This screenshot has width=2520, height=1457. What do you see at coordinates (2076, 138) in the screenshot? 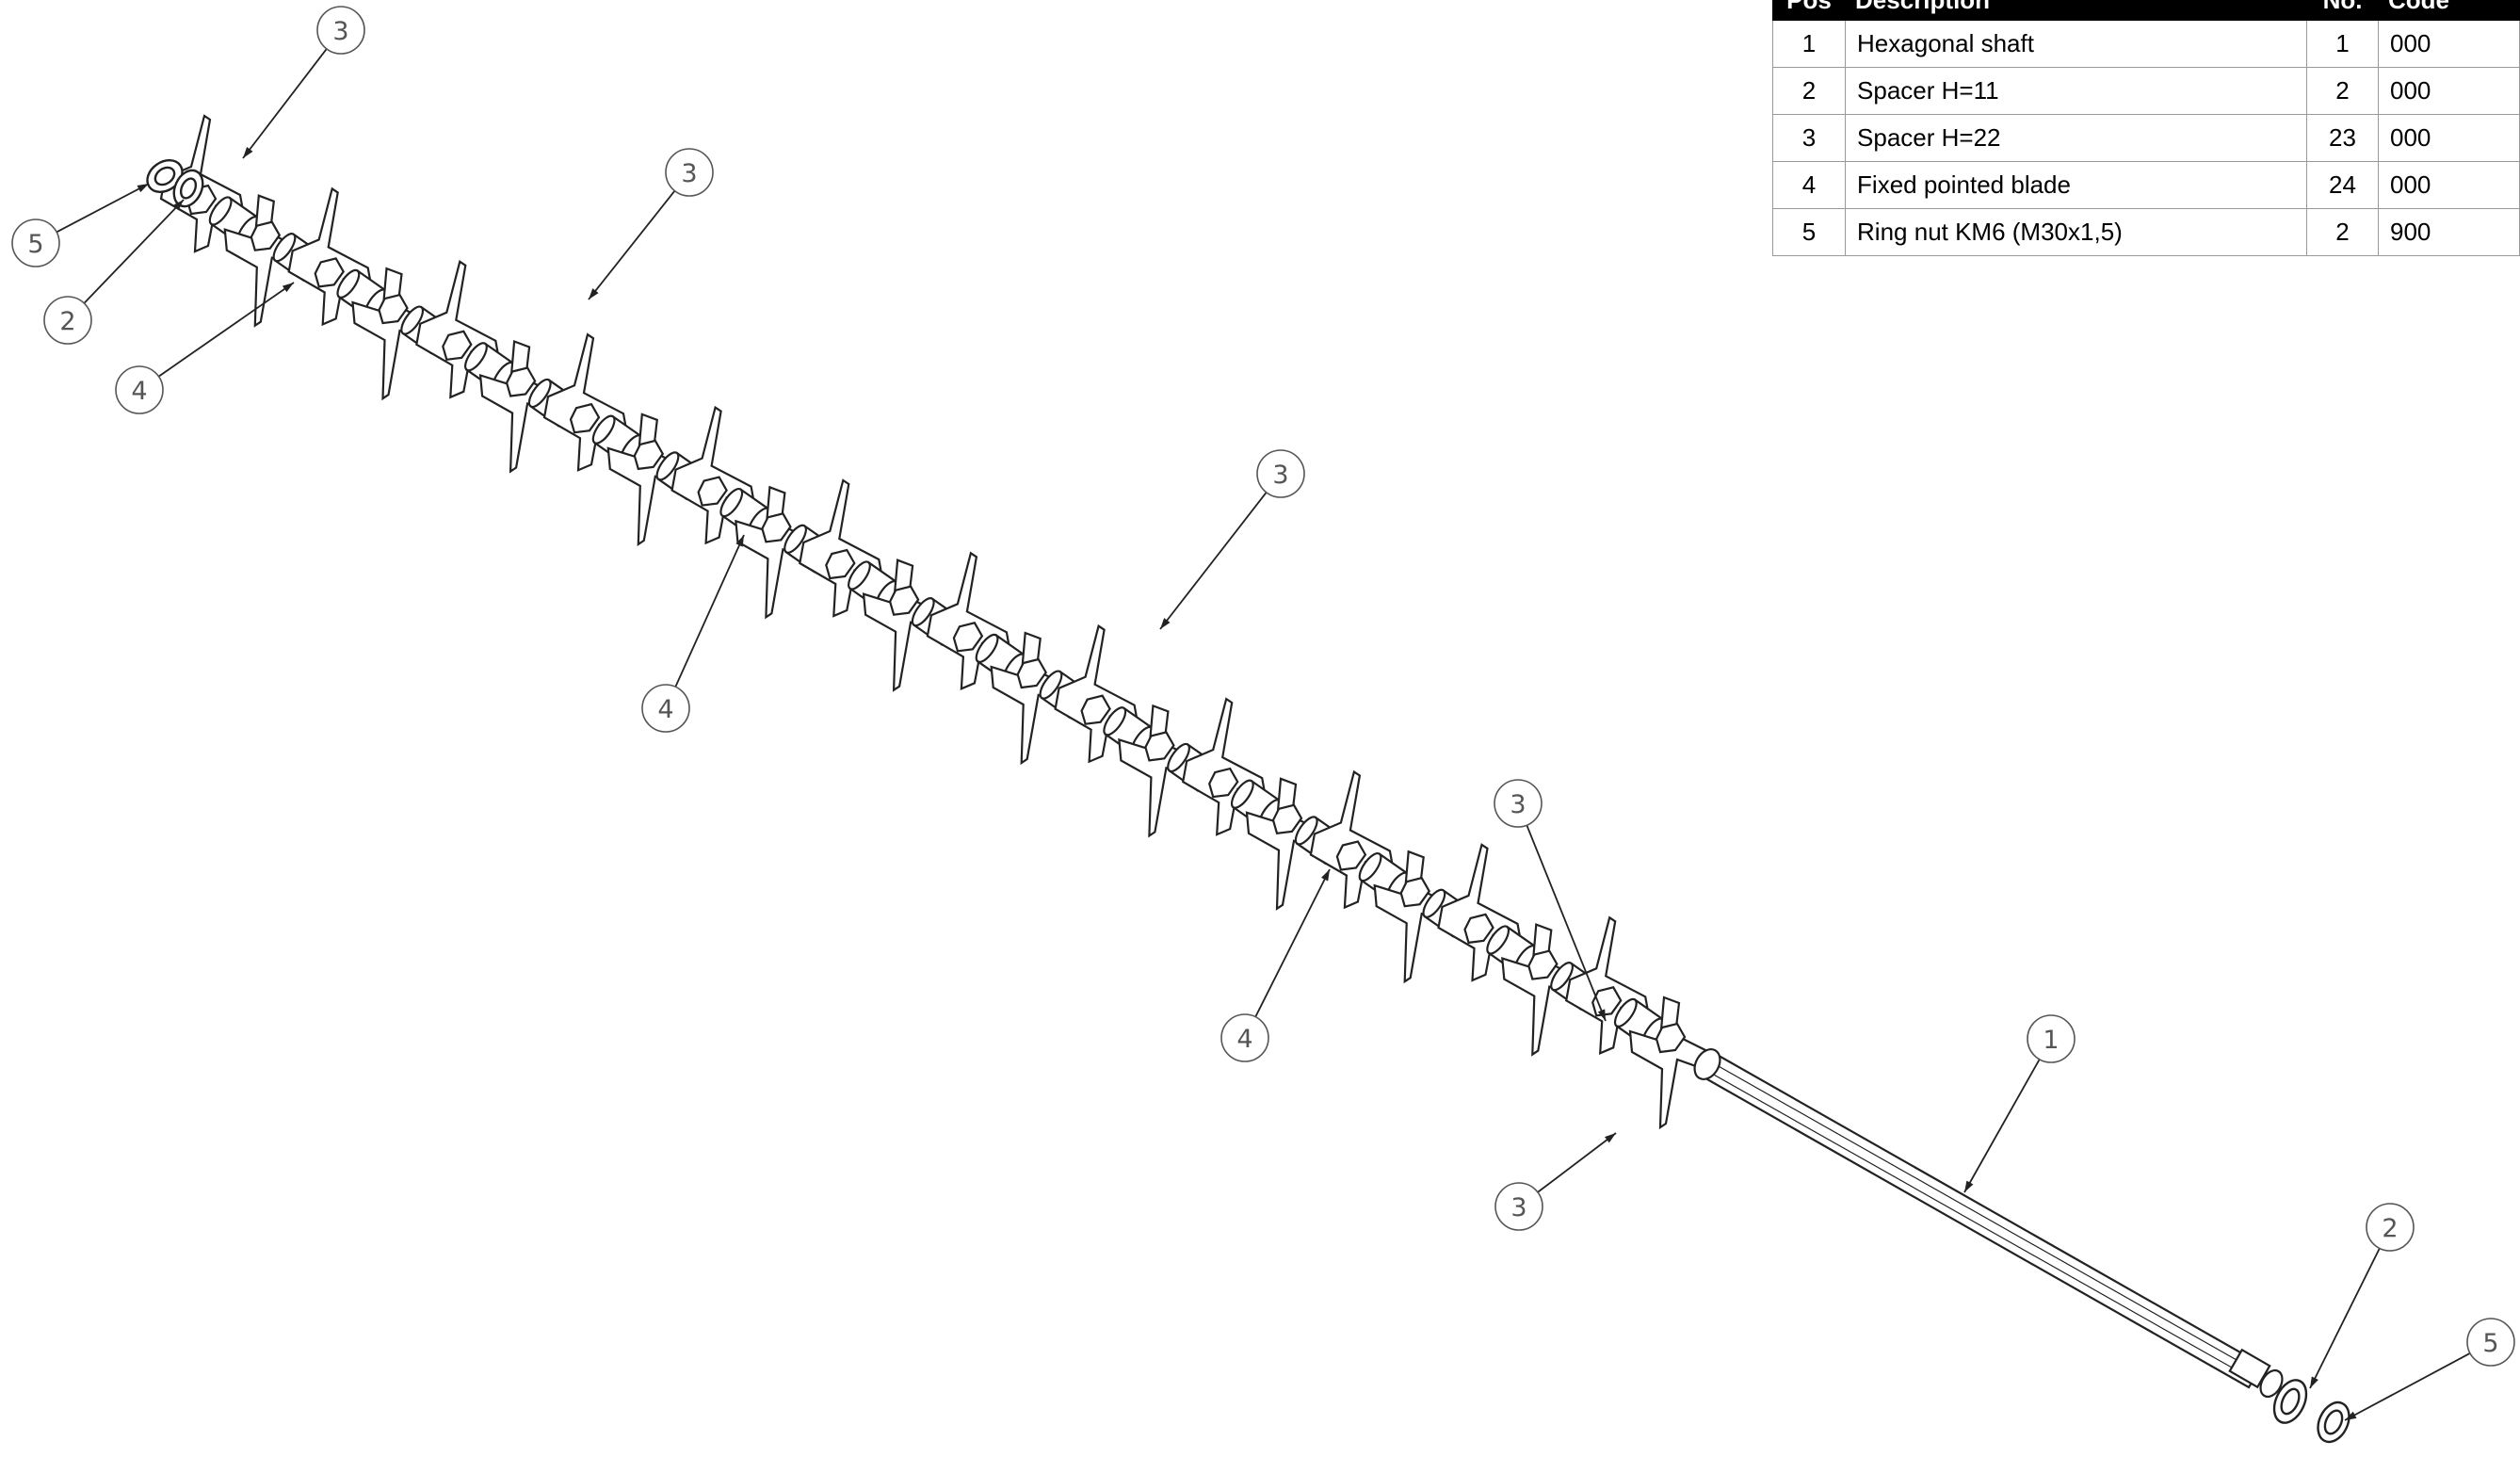
I see `cell-description: Spacer H=22` at bounding box center [2076, 138].